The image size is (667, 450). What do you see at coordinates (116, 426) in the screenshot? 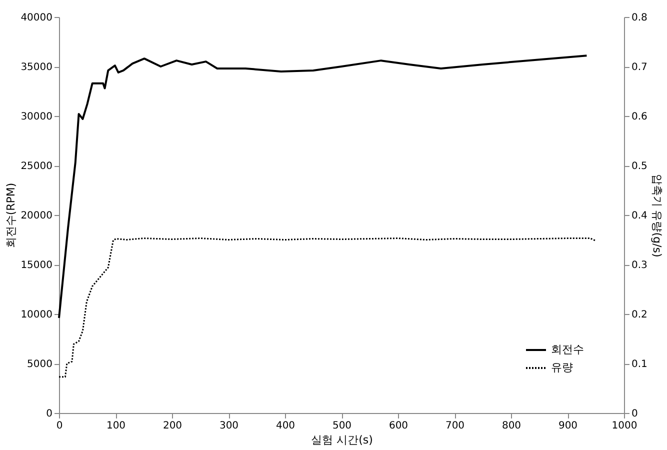
I see `x-tick-label: 100` at bounding box center [116, 426].